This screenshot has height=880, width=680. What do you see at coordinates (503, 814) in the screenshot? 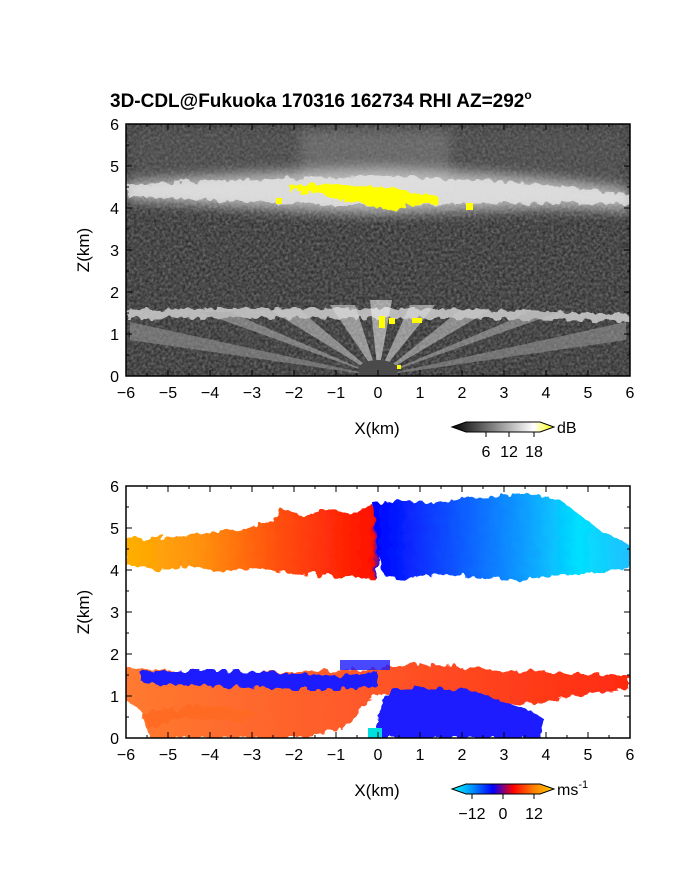
I see `colorbar-tick-label: 0` at bounding box center [503, 814].